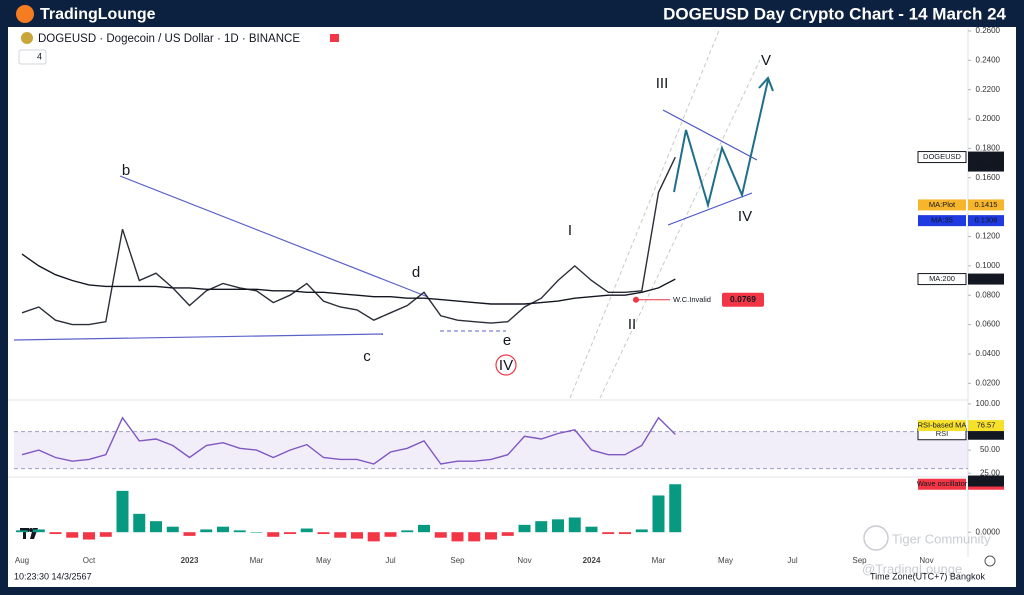 The width and height of the screenshot is (1024, 595). I want to click on logo-icon, so click(25, 14).